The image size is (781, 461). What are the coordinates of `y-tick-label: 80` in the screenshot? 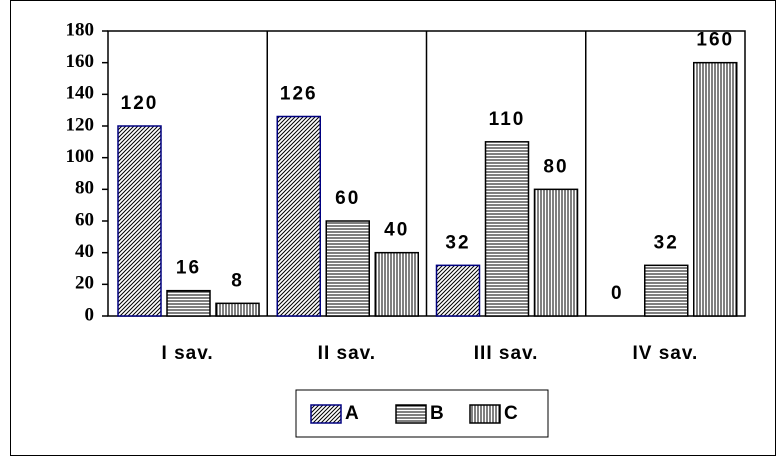 It's located at (84, 188).